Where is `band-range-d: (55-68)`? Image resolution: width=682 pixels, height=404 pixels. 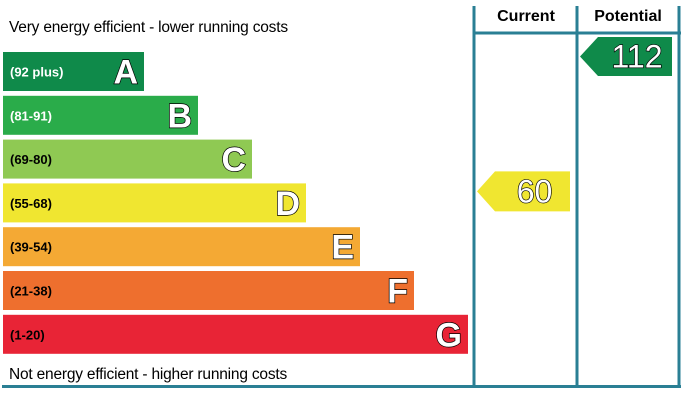
band-range-d: (55-68) is located at coordinates (31, 203).